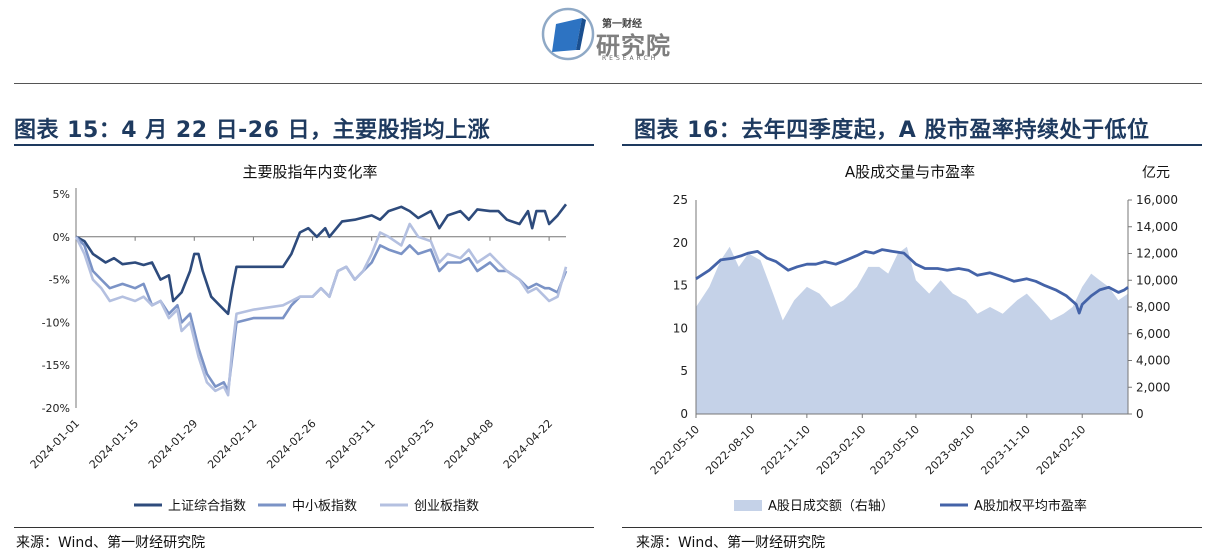  What do you see at coordinates (207, 506) in the screenshot?
I see `chart-1-legend-label: 上证综合指数` at bounding box center [207, 506].